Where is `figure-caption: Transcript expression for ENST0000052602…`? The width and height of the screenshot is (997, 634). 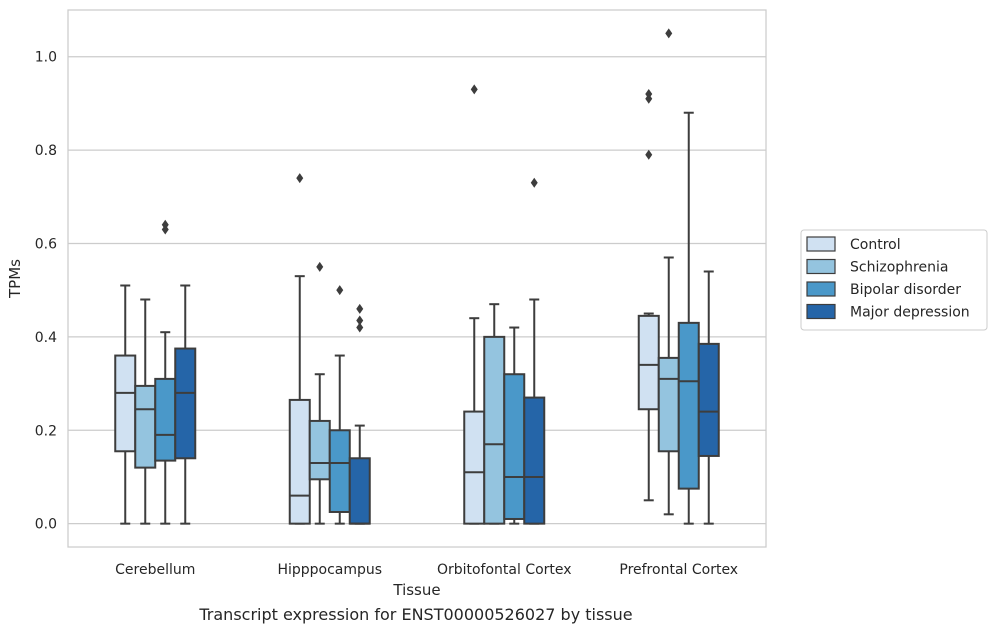
figure-caption: Transcript expression for ENST0000052602… is located at coordinates (416, 614).